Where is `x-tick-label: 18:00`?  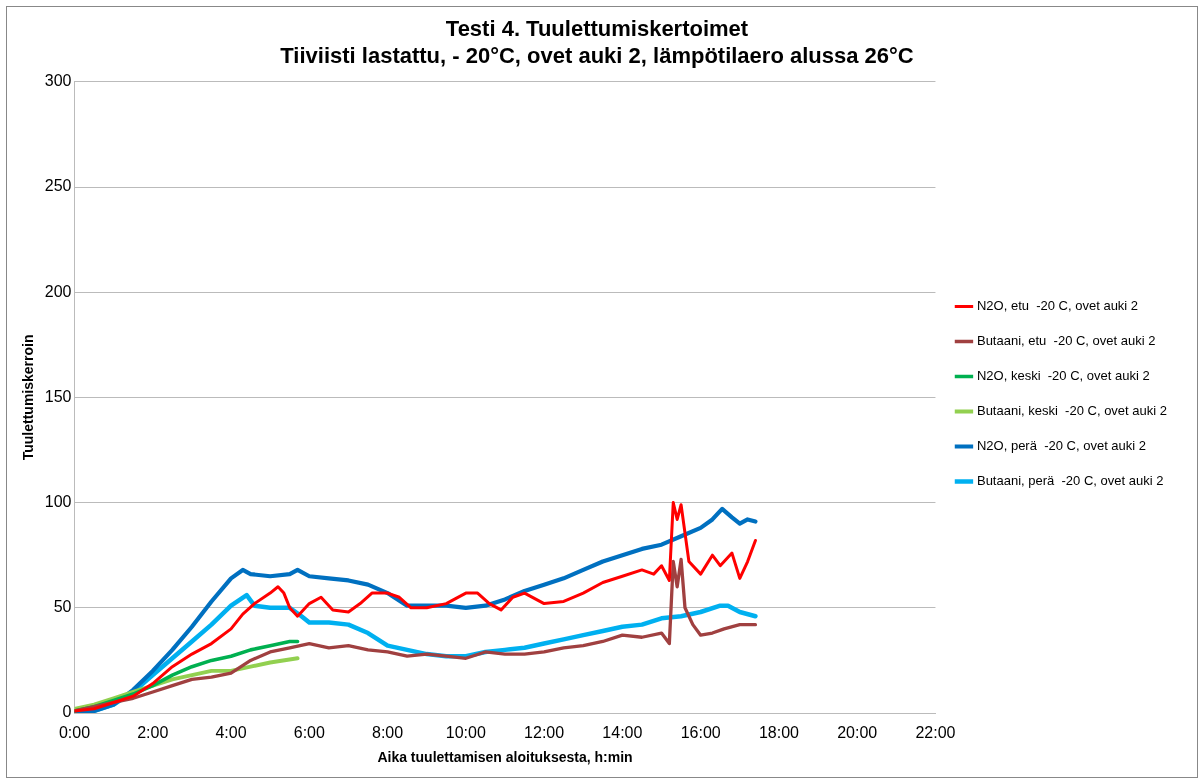
x-tick-label: 18:00 is located at coordinates (779, 733).